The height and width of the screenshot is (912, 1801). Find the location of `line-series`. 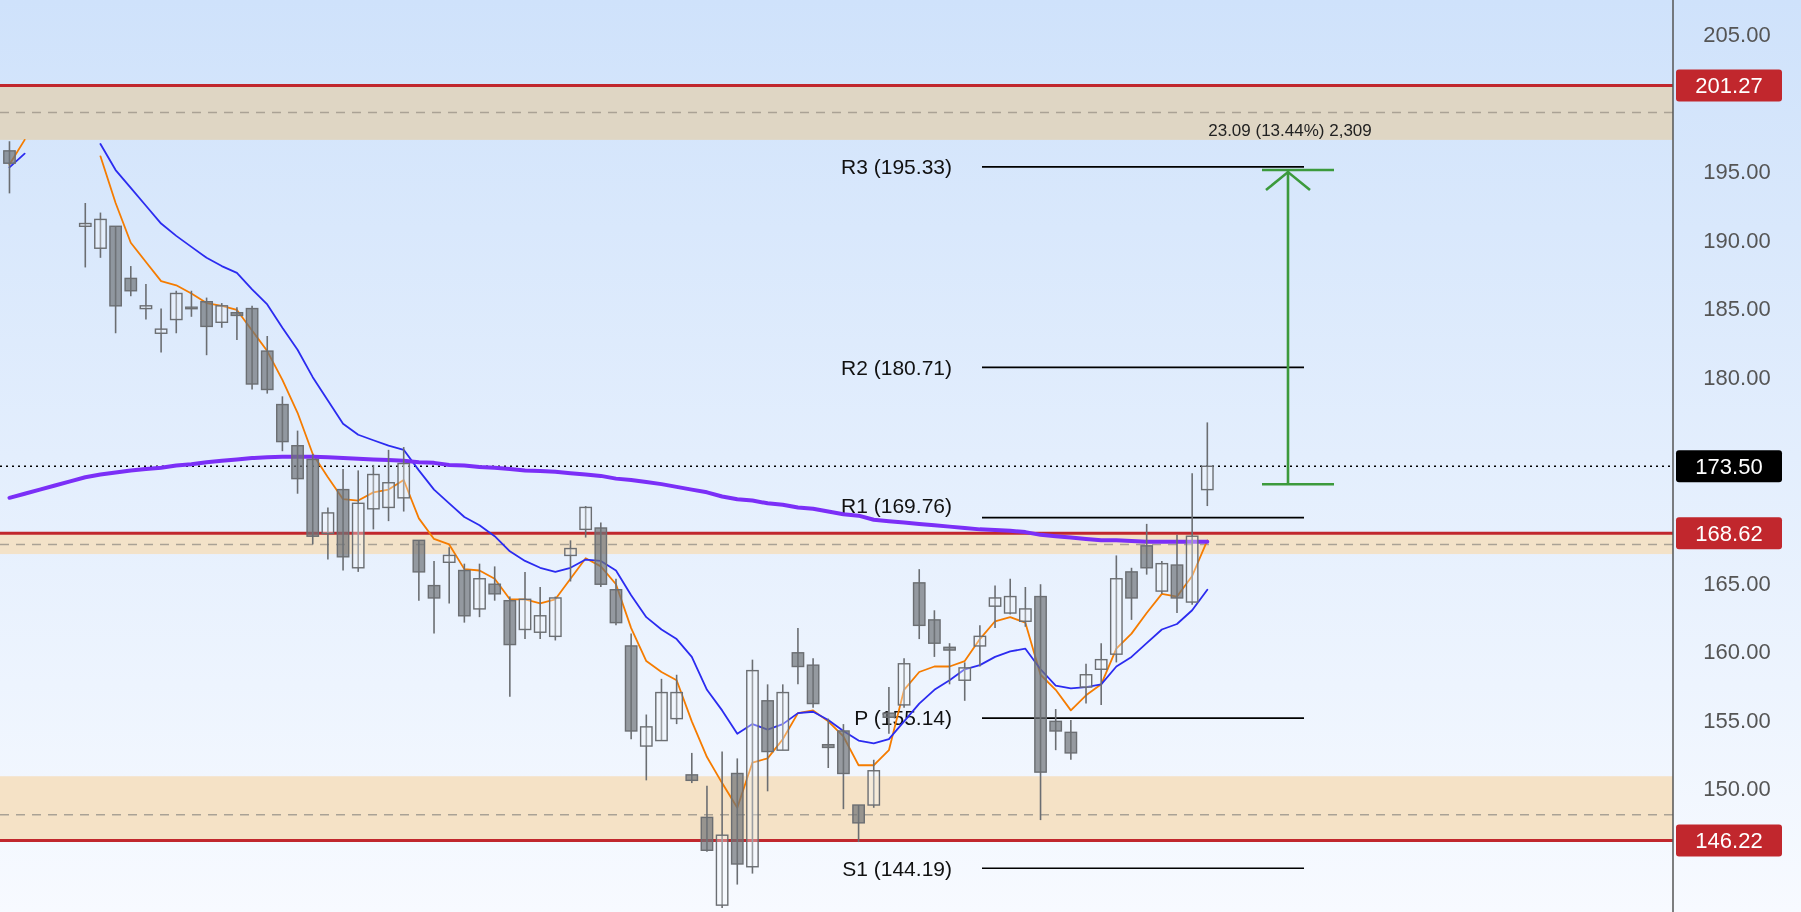

line-series is located at coordinates (608, 499).